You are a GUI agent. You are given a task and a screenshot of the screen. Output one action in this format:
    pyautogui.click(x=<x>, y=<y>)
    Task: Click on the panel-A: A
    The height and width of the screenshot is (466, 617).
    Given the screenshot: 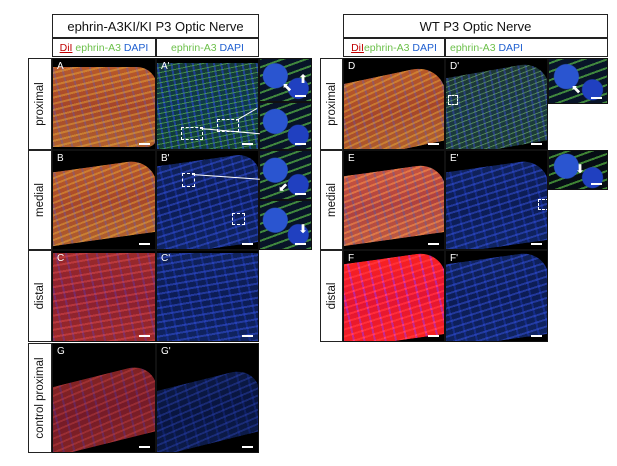 What is the action you would take?
    pyautogui.click(x=104, y=104)
    